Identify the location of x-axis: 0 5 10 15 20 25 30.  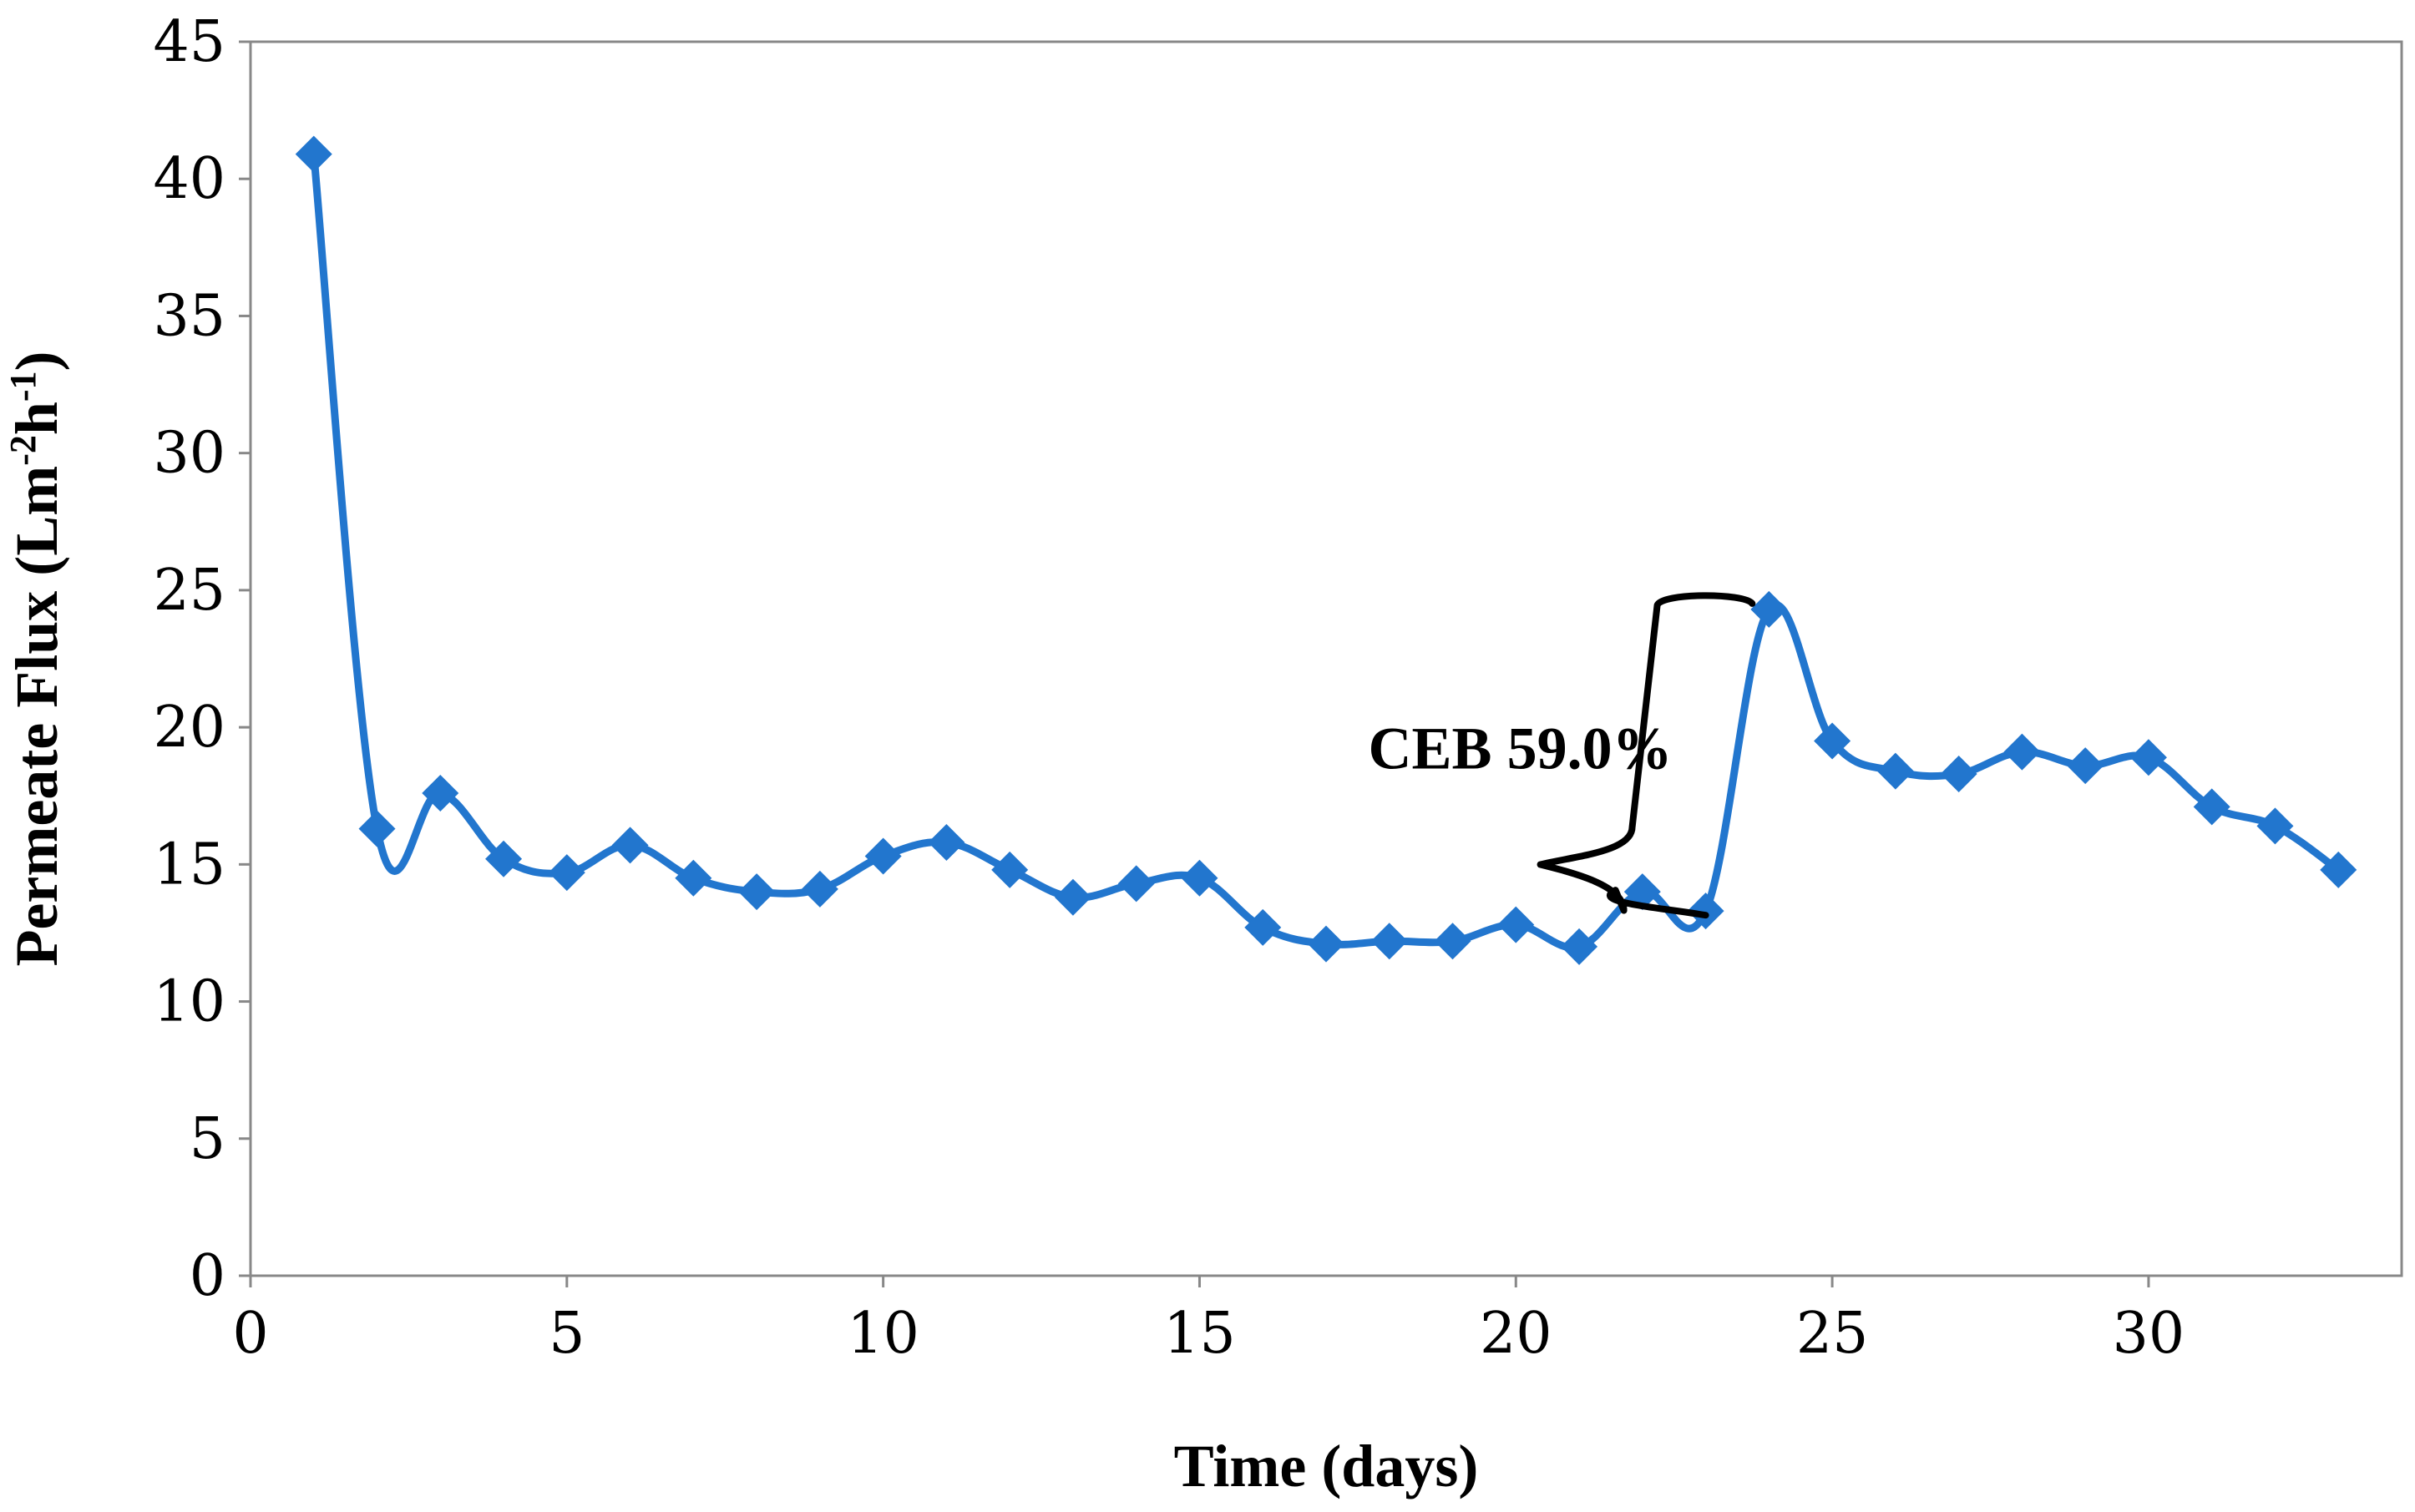
(1208, 1321).